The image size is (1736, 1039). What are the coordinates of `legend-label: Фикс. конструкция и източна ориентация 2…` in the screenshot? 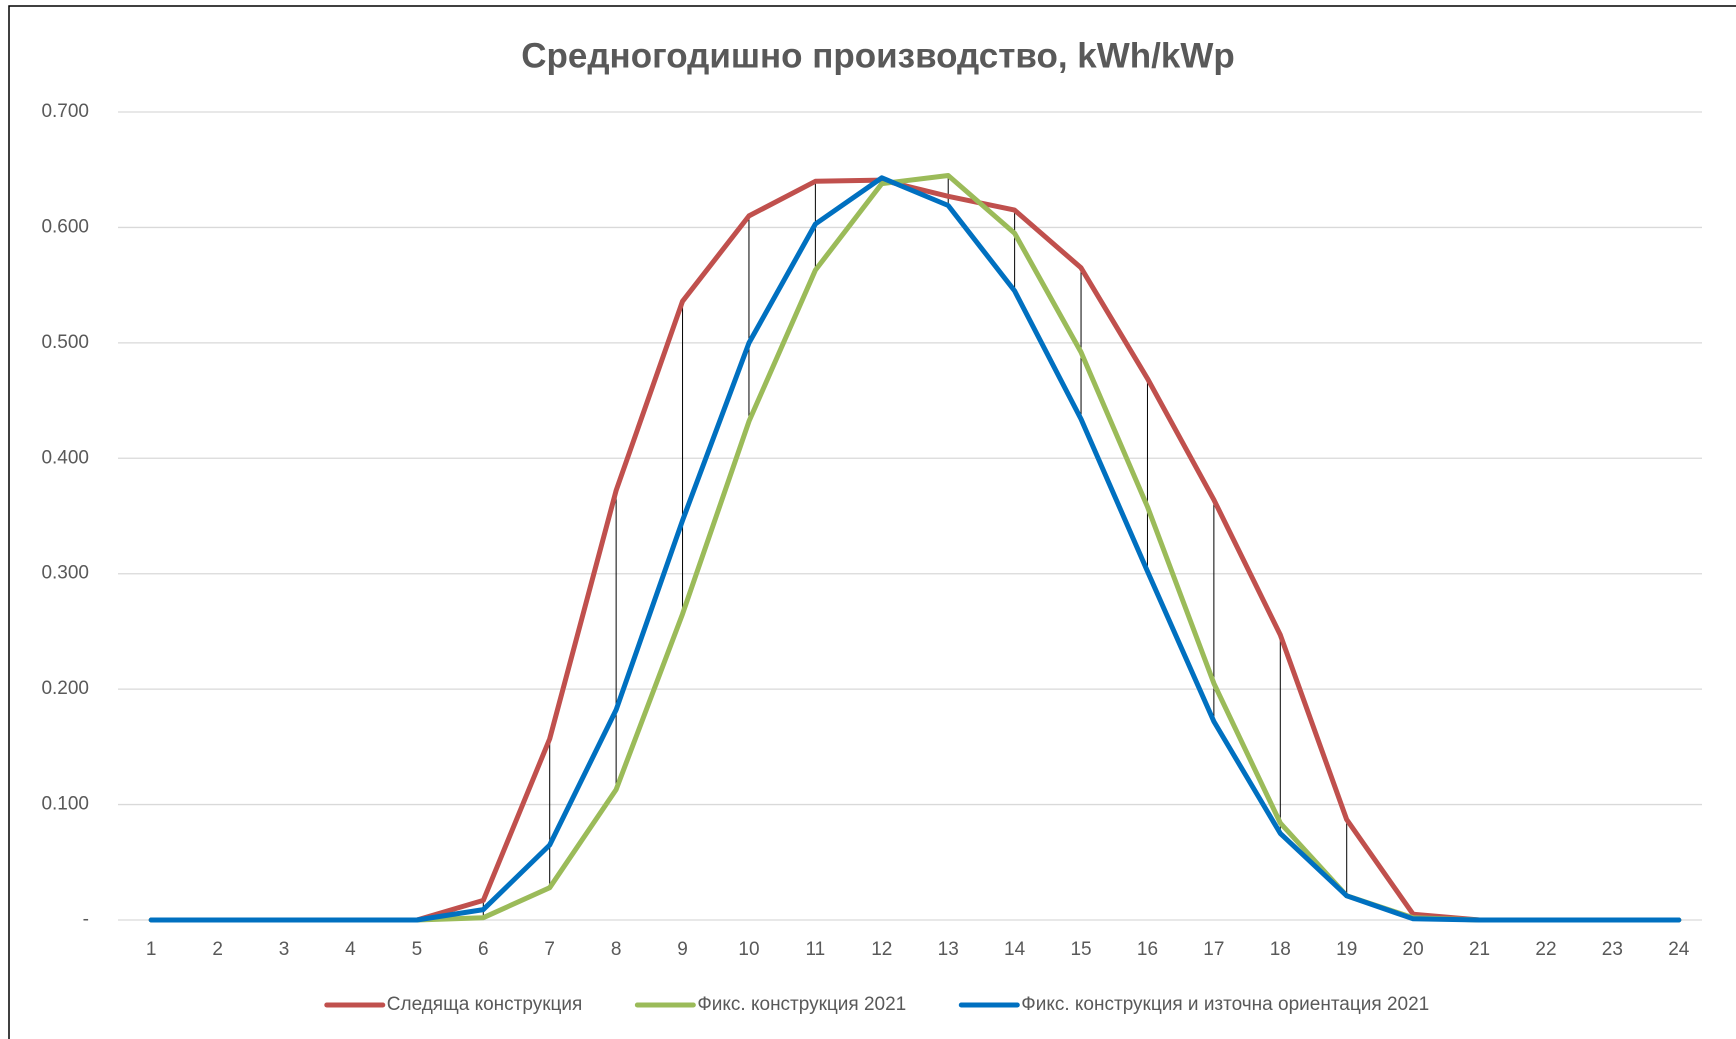 It's located at (1225, 1004).